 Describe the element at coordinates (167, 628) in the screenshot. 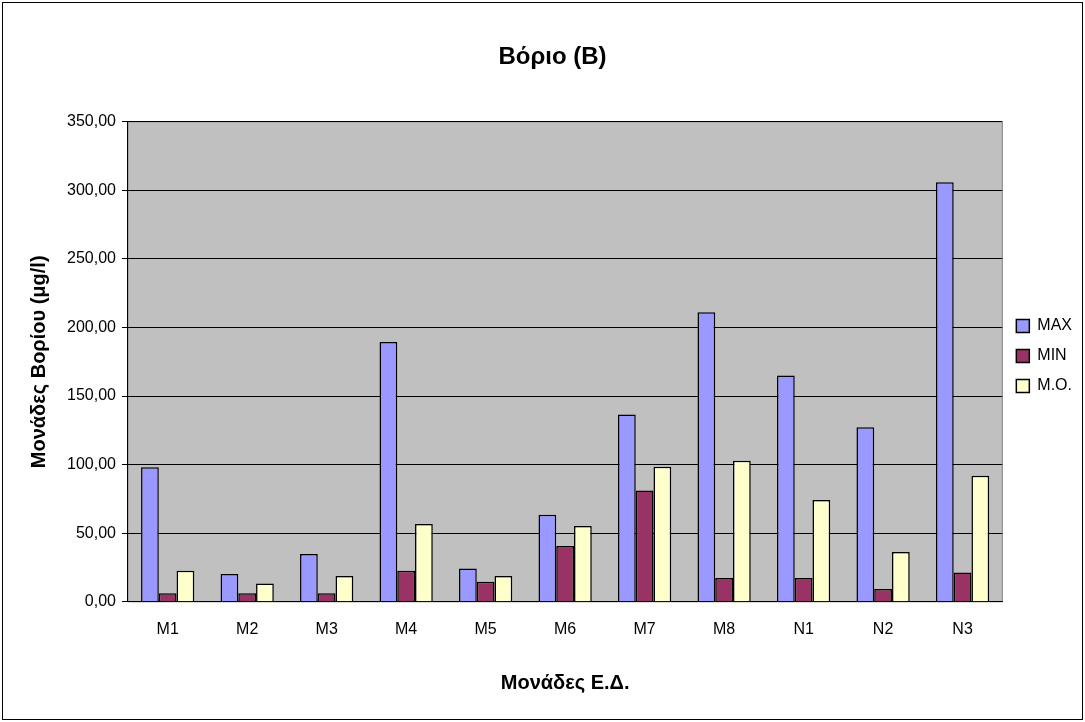

I see `x-tick-label: M1` at that location.